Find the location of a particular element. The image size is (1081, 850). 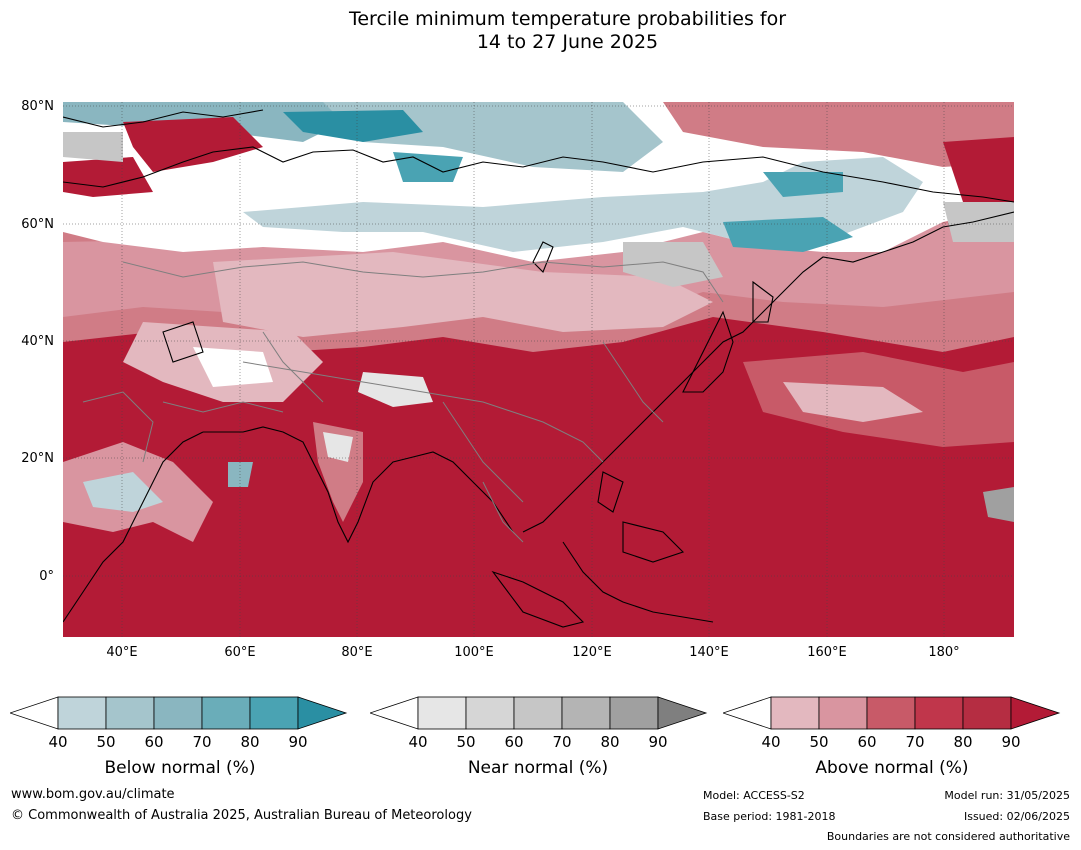

tick-below-40: 40 is located at coordinates (58, 742).